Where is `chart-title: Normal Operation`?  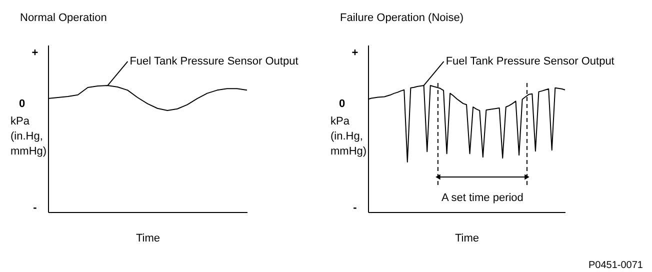 chart-title: Normal Operation is located at coordinates (63, 18).